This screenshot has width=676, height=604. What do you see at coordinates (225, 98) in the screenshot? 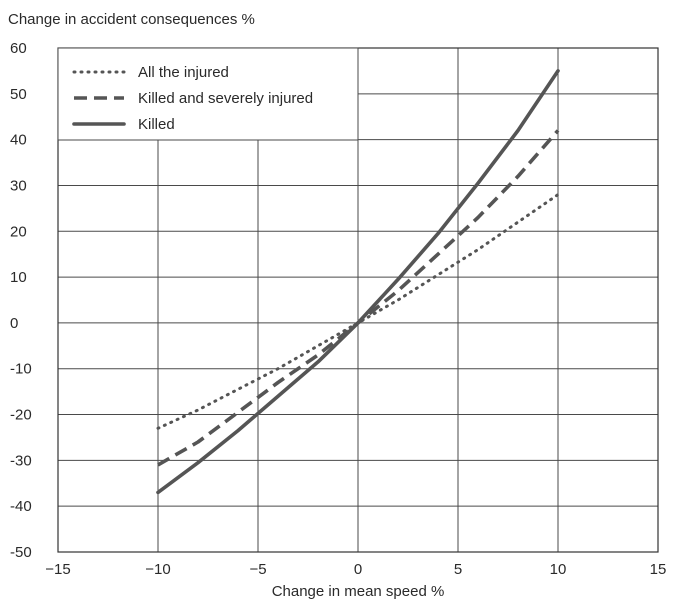
I see `legend-label: Killed and severely injured` at bounding box center [225, 98].